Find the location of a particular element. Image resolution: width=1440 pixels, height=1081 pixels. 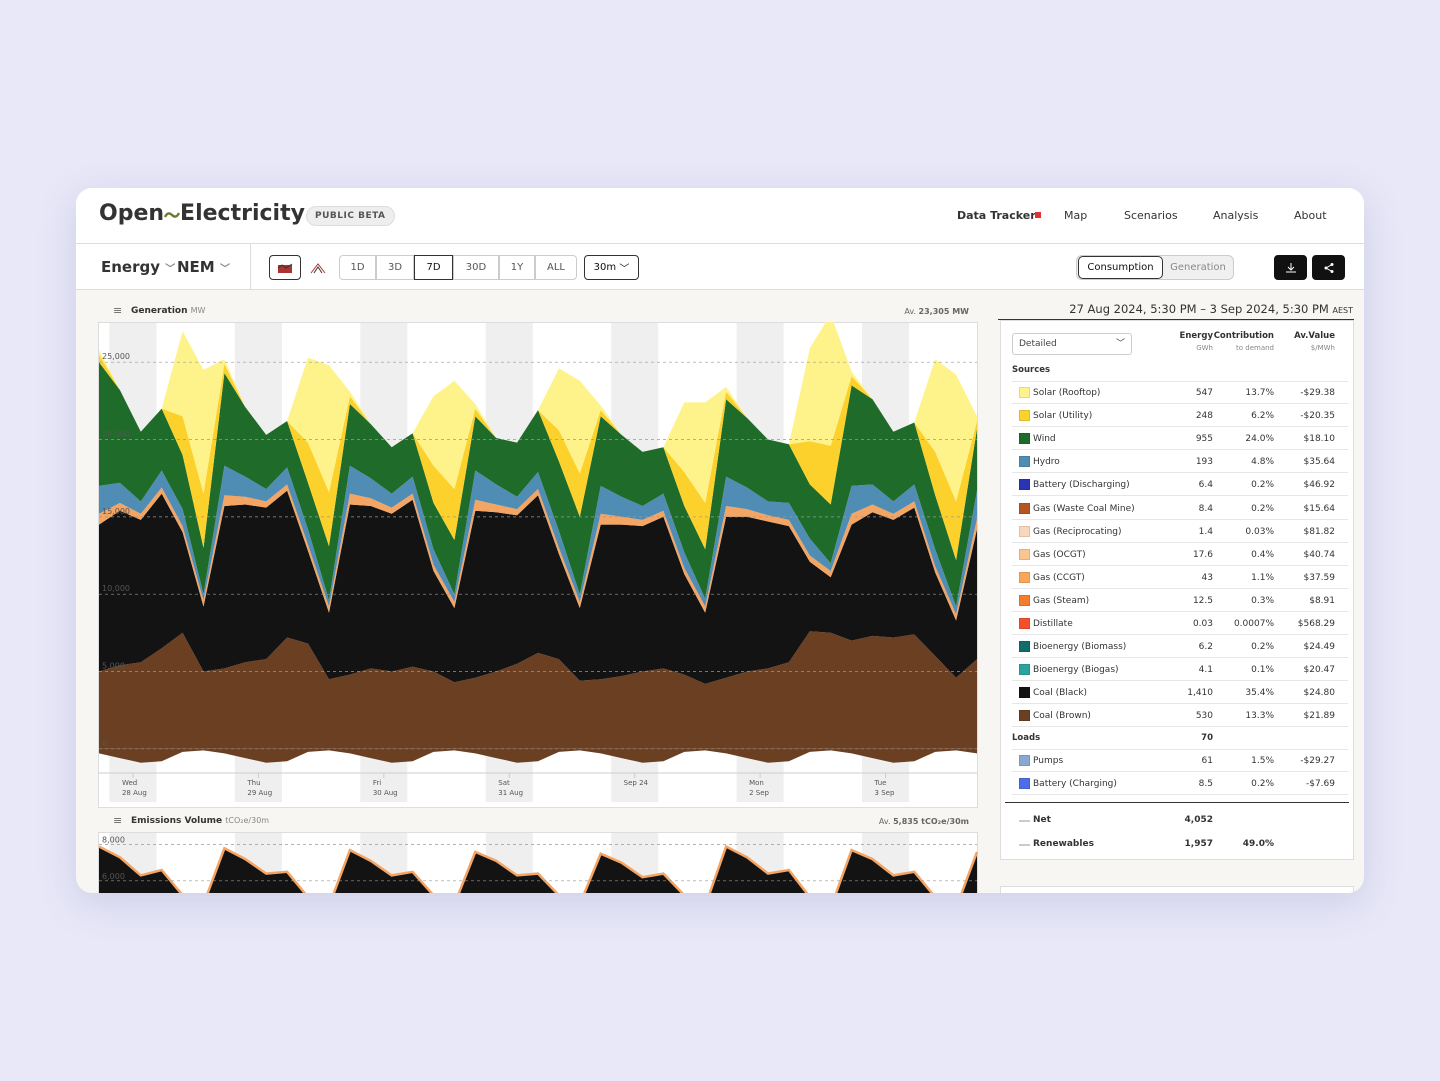

metric-select: Energy ﹀ is located at coordinates (138, 267).